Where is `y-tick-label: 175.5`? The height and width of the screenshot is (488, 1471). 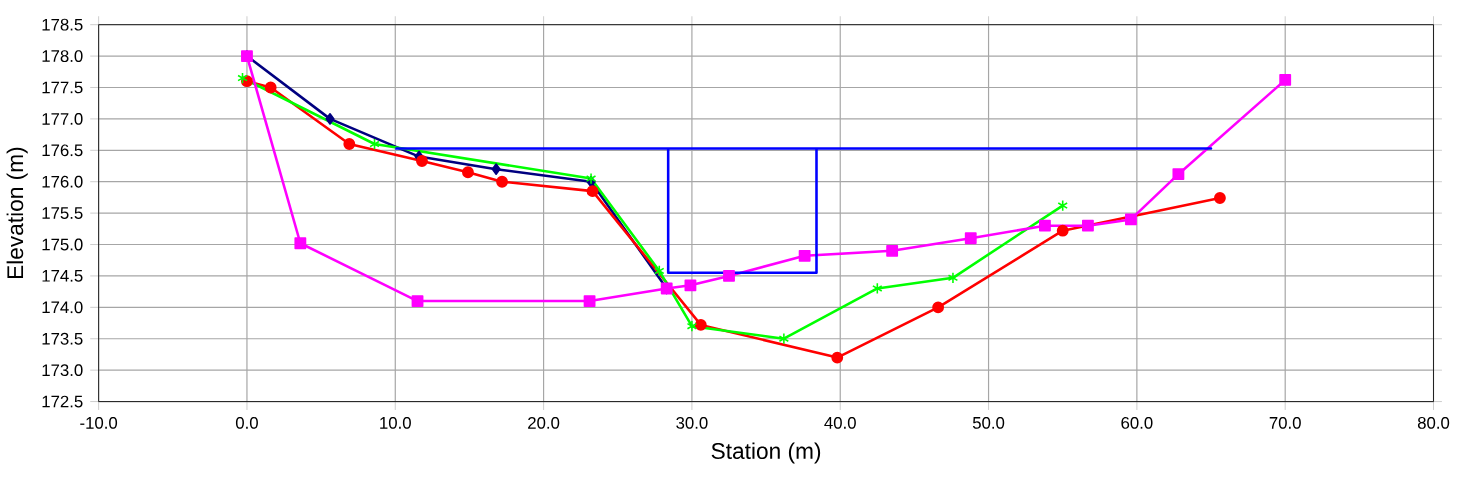 y-tick-label: 175.5 is located at coordinates (62, 213).